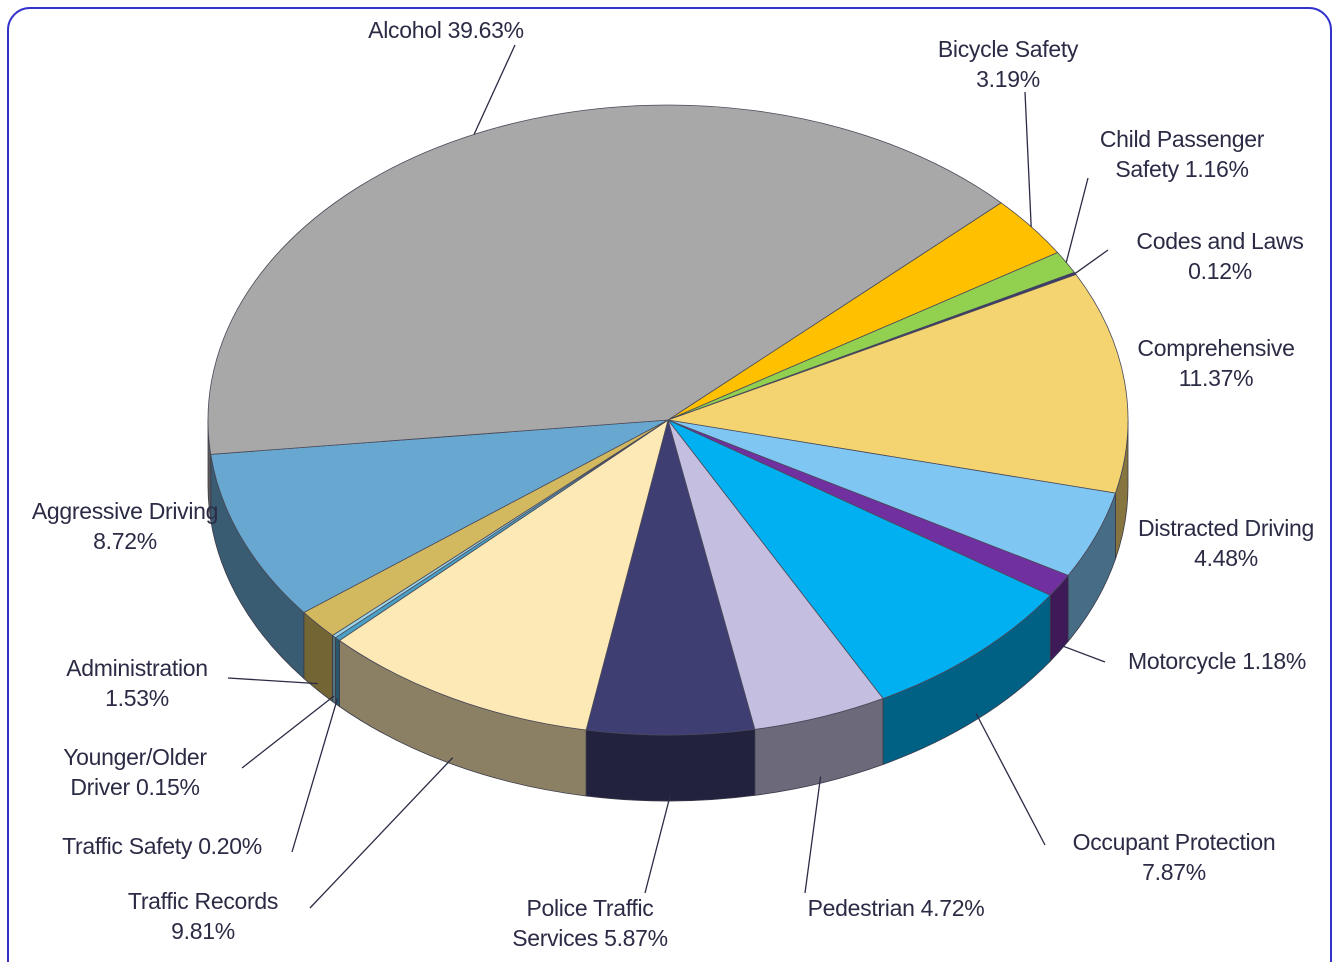 This screenshot has height=962, width=1333. I want to click on category-label: Police Traffic Services, so click(583, 923).